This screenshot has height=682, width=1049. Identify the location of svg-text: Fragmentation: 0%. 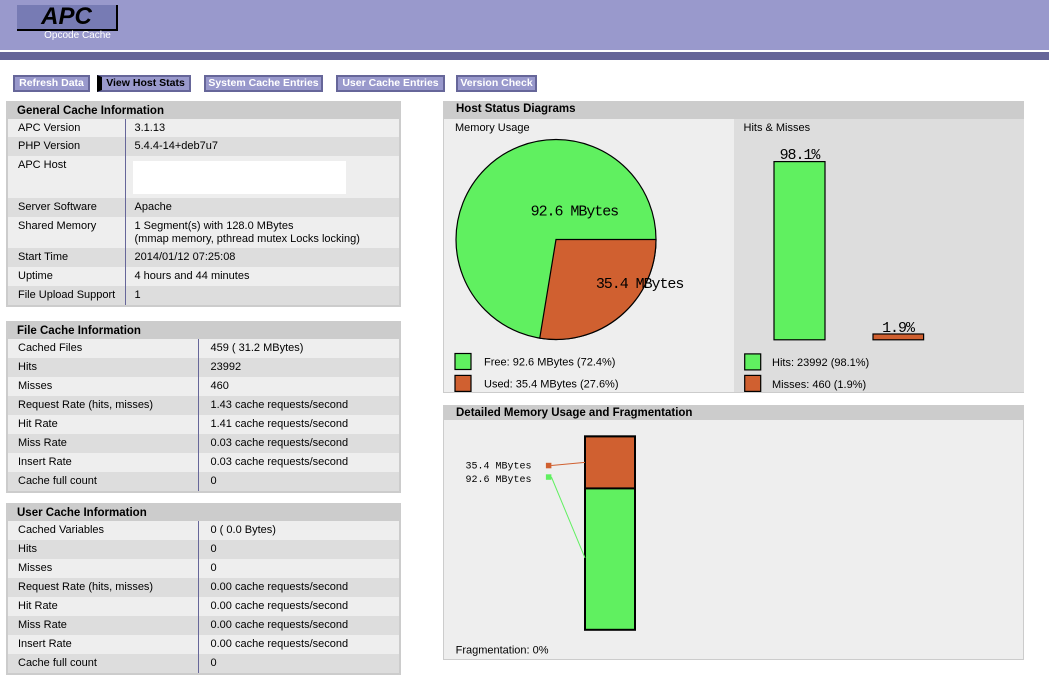
(502, 651).